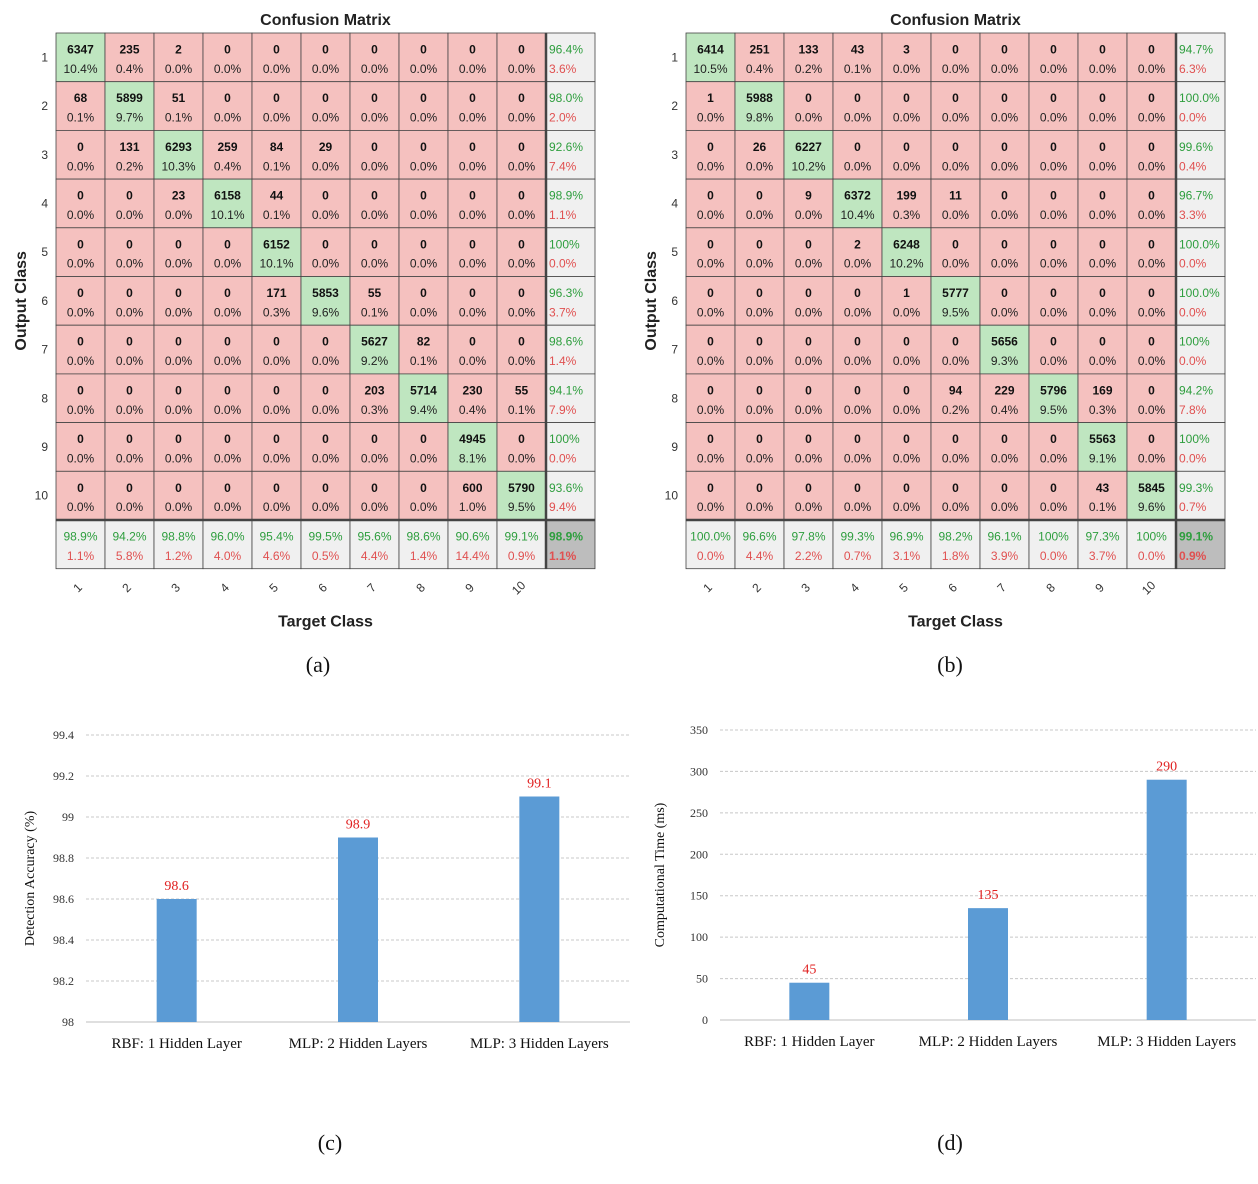 The width and height of the screenshot is (1258, 1184). Describe the element at coordinates (326, 312) in the screenshot. I see `cm-cell-percent: 9.6%` at that location.